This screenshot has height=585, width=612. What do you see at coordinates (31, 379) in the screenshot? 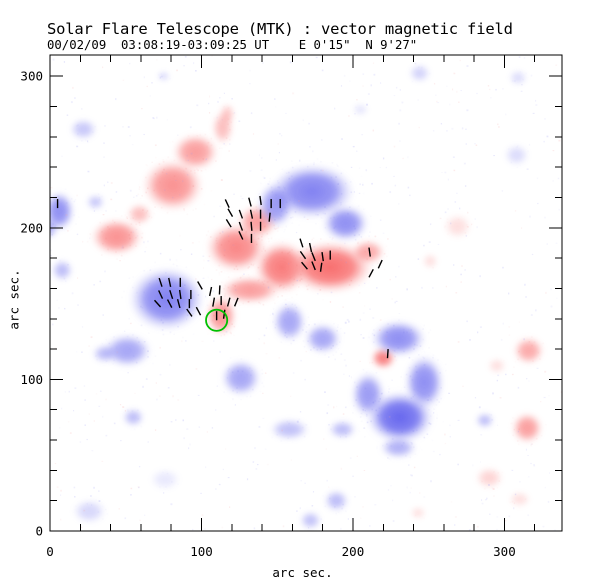
I see `y-tick-label: 100` at bounding box center [31, 379].